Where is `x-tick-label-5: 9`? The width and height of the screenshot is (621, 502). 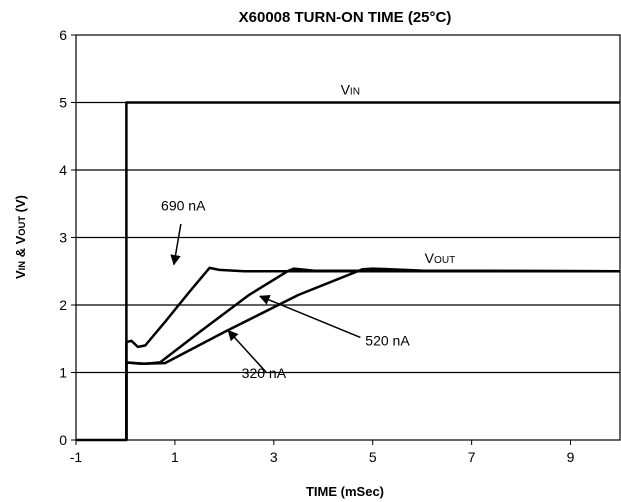
x-tick-label-5: 9 is located at coordinates (571, 457).